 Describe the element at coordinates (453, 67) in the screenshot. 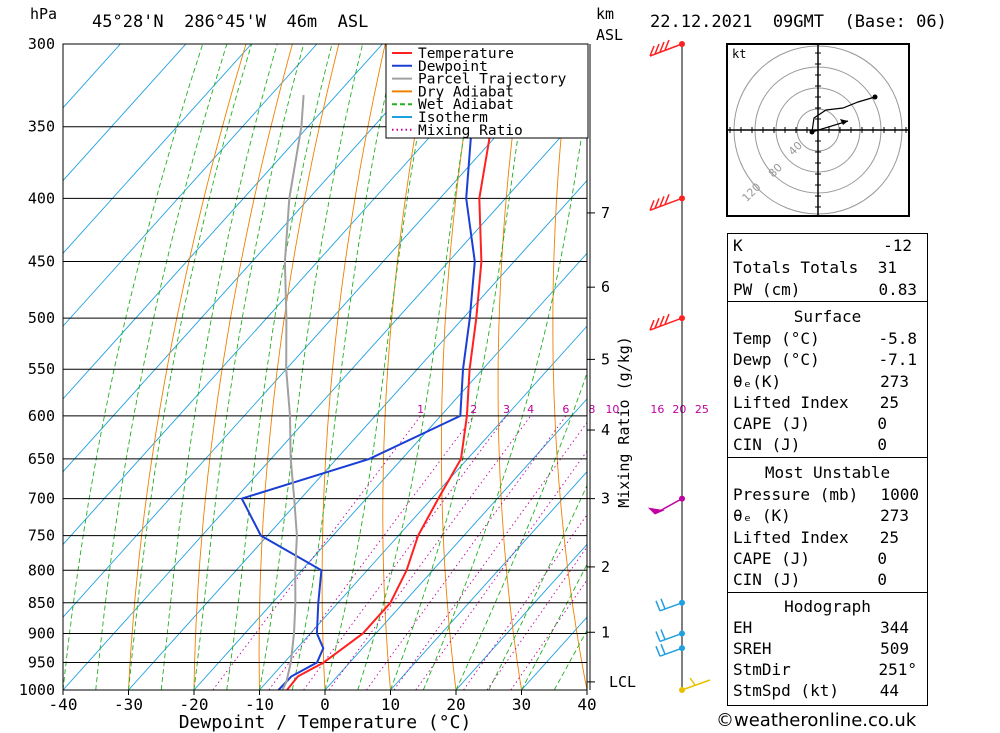

I see `legend-entry: Dewpoint` at that location.